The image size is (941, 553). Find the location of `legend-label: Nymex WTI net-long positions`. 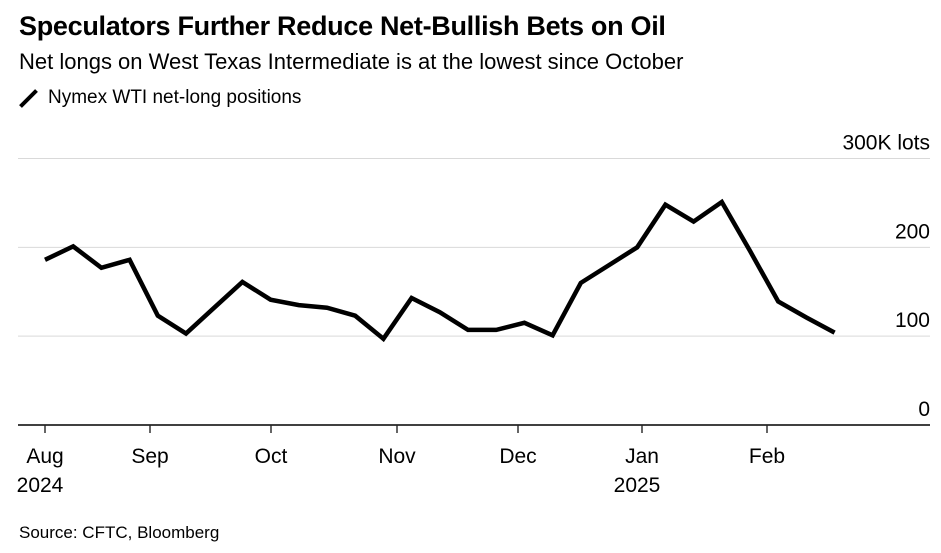

legend-label: Nymex WTI net-long positions is located at coordinates (175, 97).